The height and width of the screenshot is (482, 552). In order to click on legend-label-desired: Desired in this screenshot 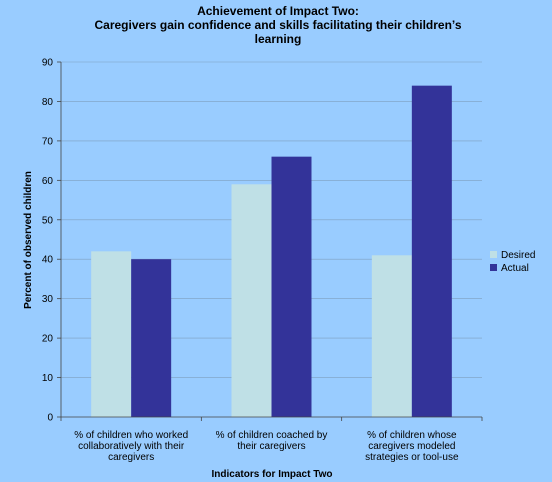, I will do `click(518, 255)`.